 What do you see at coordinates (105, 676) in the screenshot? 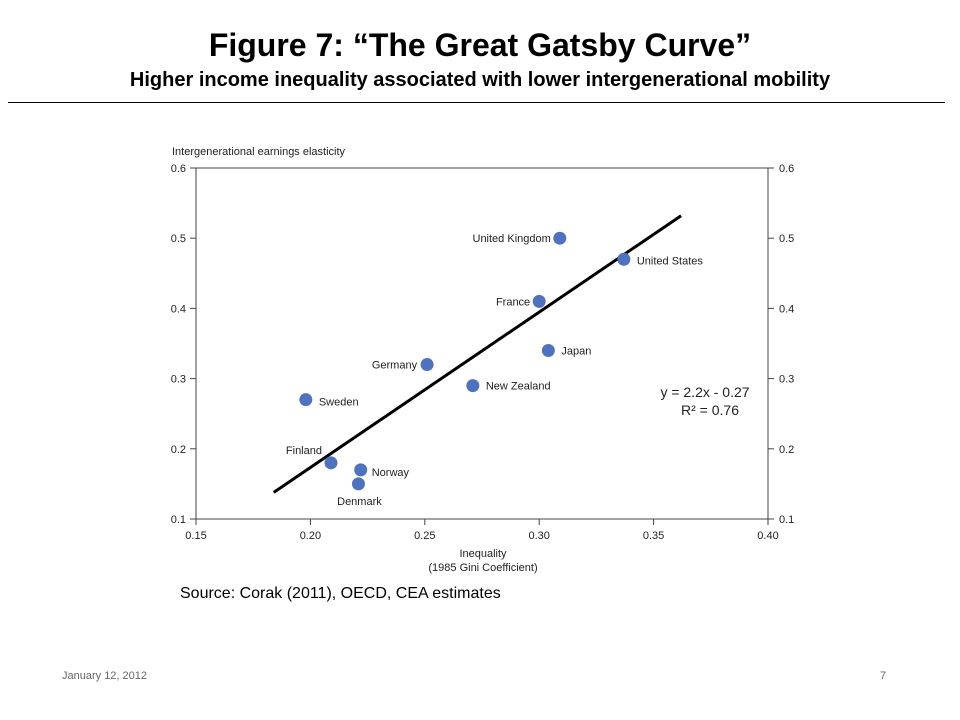
I see `footer-date: January 12, 2012` at bounding box center [105, 676].